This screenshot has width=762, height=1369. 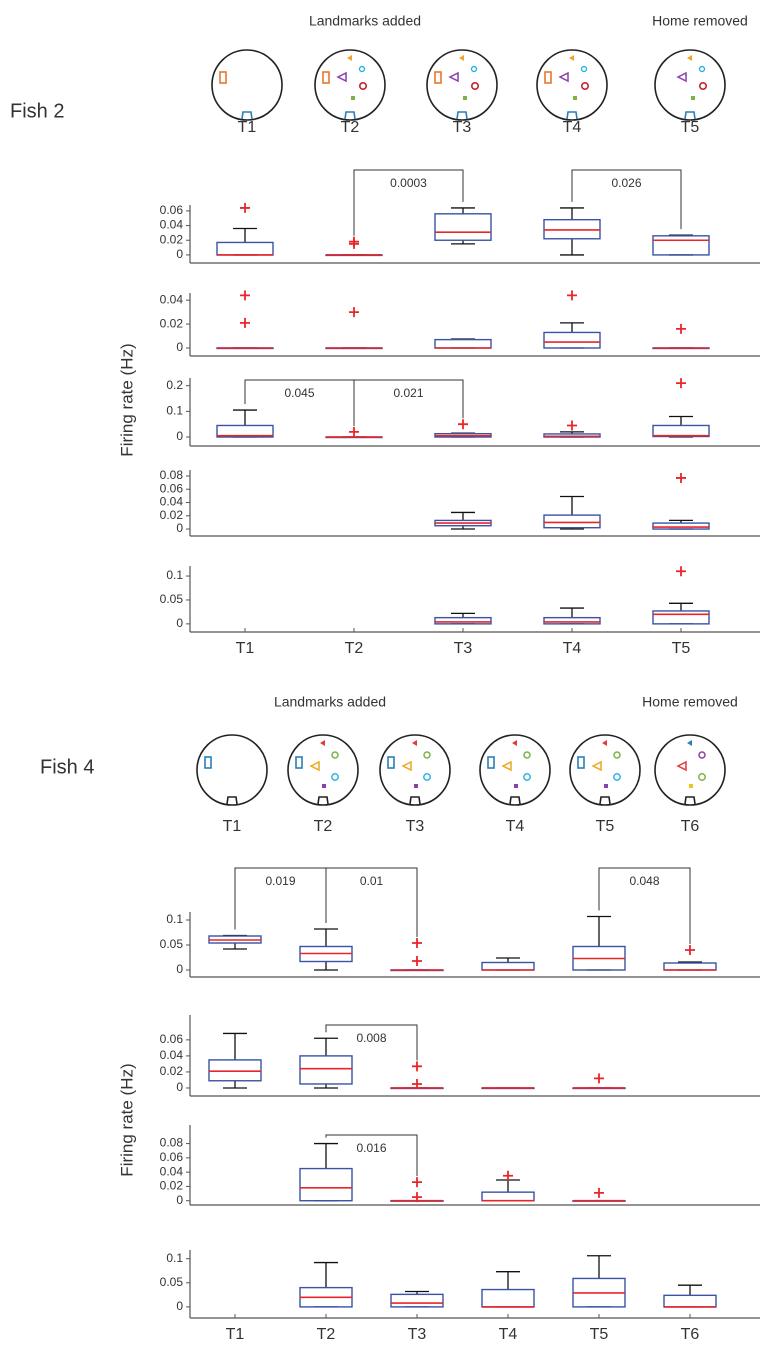 I want to click on p-value: 0.021, so click(x=408, y=393).